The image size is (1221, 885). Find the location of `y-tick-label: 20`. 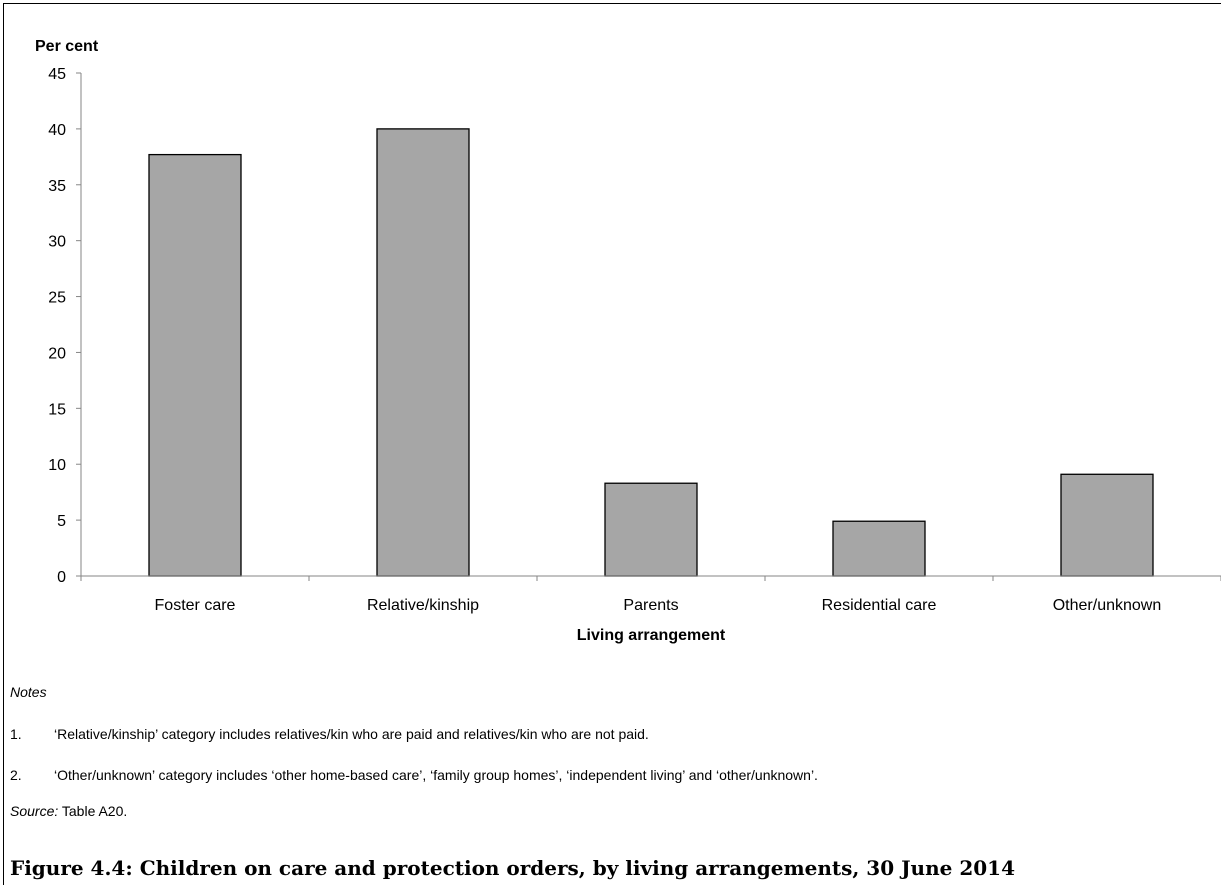

y-tick-label: 20 is located at coordinates (57, 353).